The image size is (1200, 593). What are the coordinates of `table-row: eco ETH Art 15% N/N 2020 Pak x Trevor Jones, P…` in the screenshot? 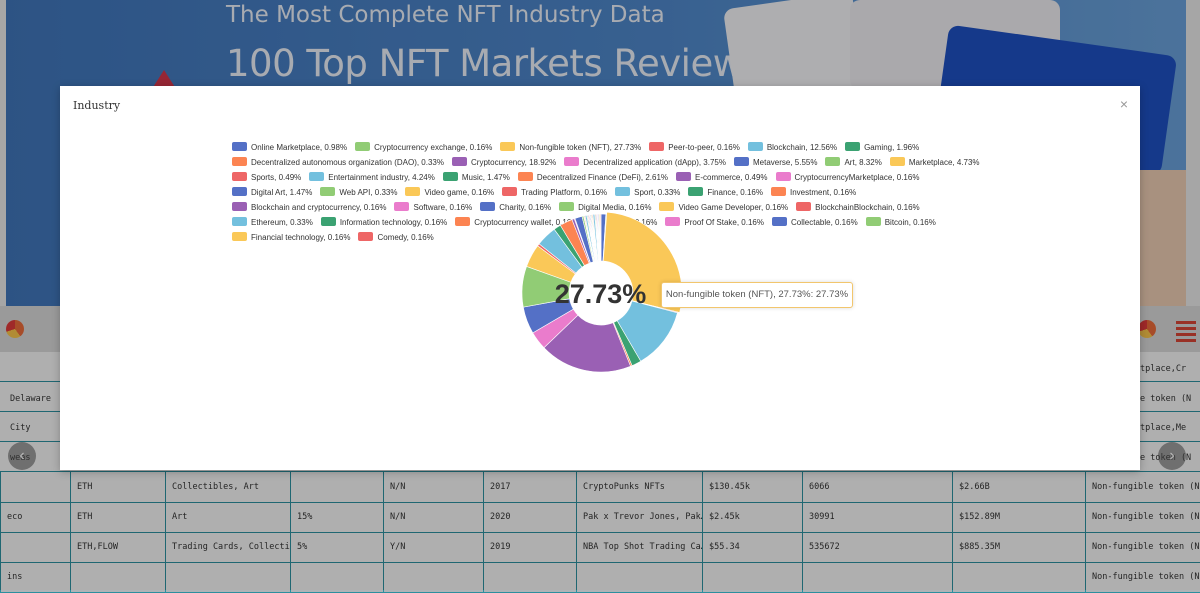 It's located at (600, 517).